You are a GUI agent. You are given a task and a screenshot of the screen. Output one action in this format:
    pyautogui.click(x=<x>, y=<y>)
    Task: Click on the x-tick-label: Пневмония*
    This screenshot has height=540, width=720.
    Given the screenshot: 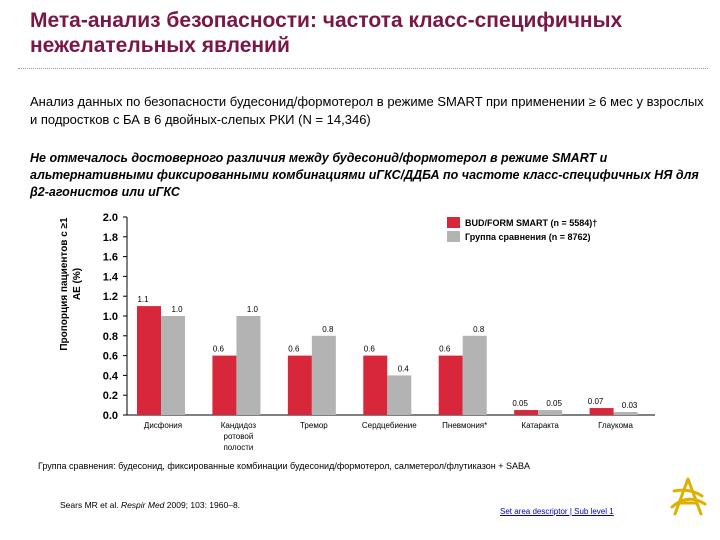 What is the action you would take?
    pyautogui.click(x=464, y=425)
    